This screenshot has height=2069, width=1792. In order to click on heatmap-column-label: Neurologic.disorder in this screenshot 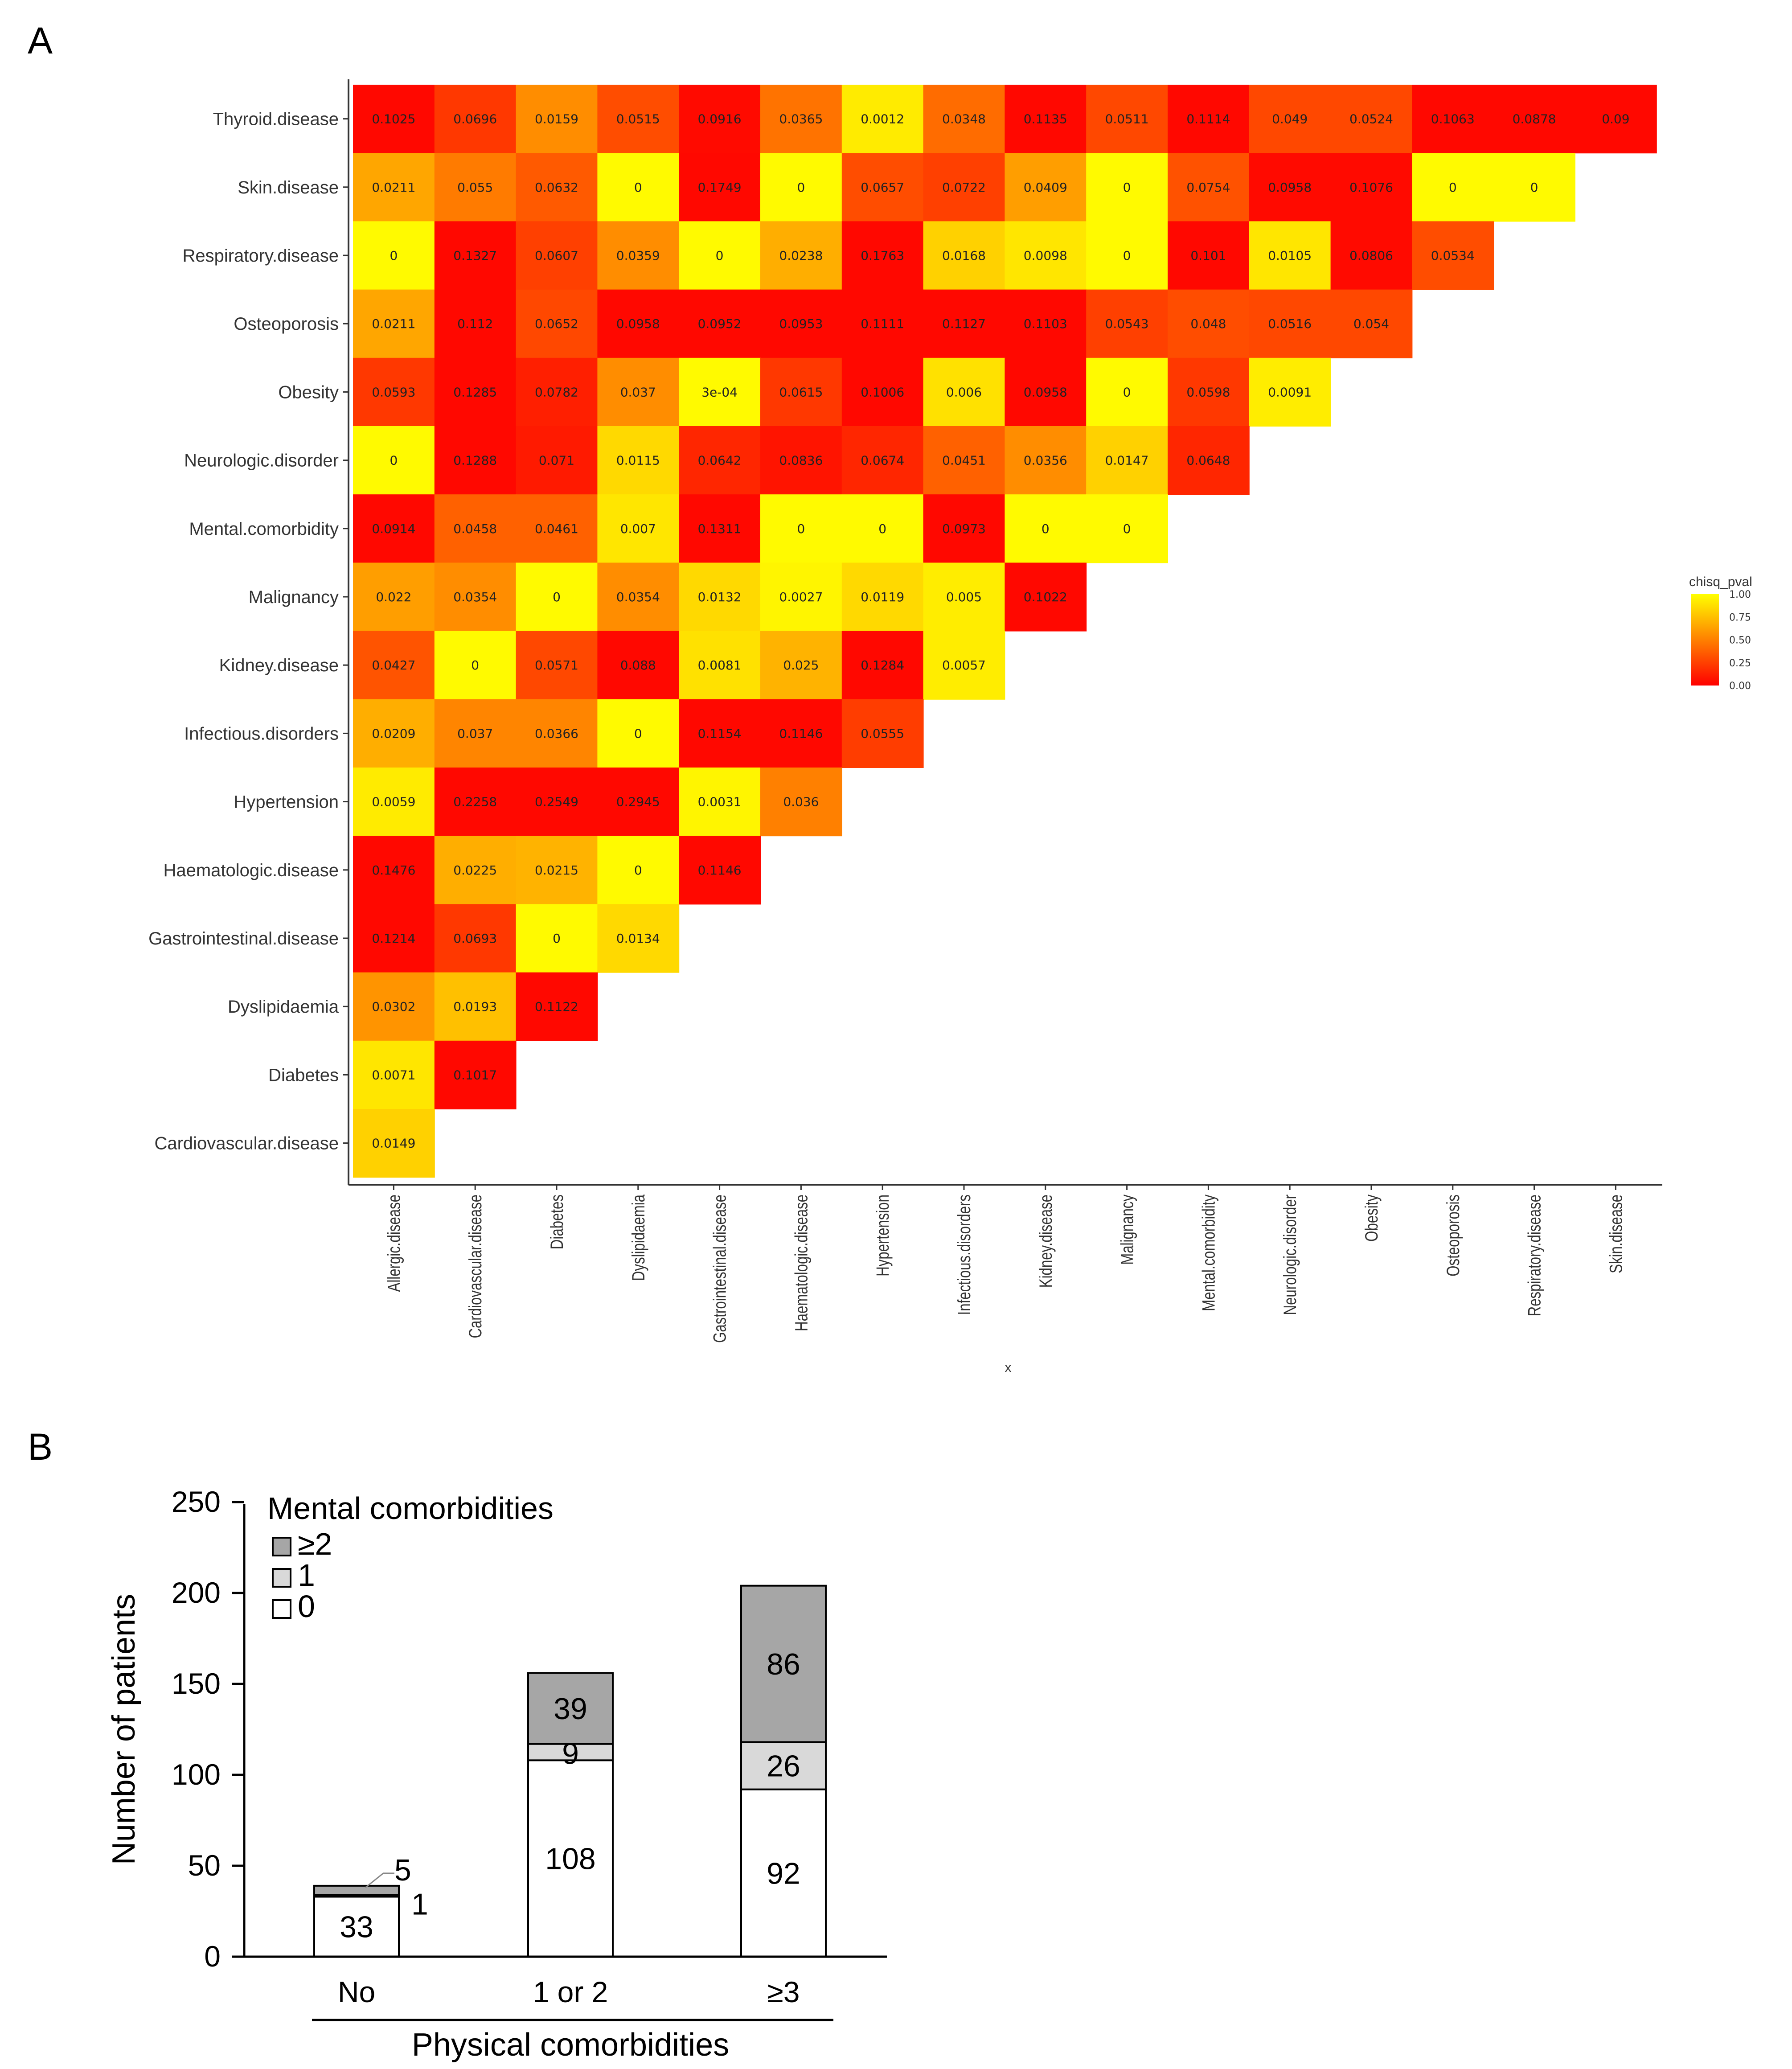, I will do `click(1290, 1255)`.